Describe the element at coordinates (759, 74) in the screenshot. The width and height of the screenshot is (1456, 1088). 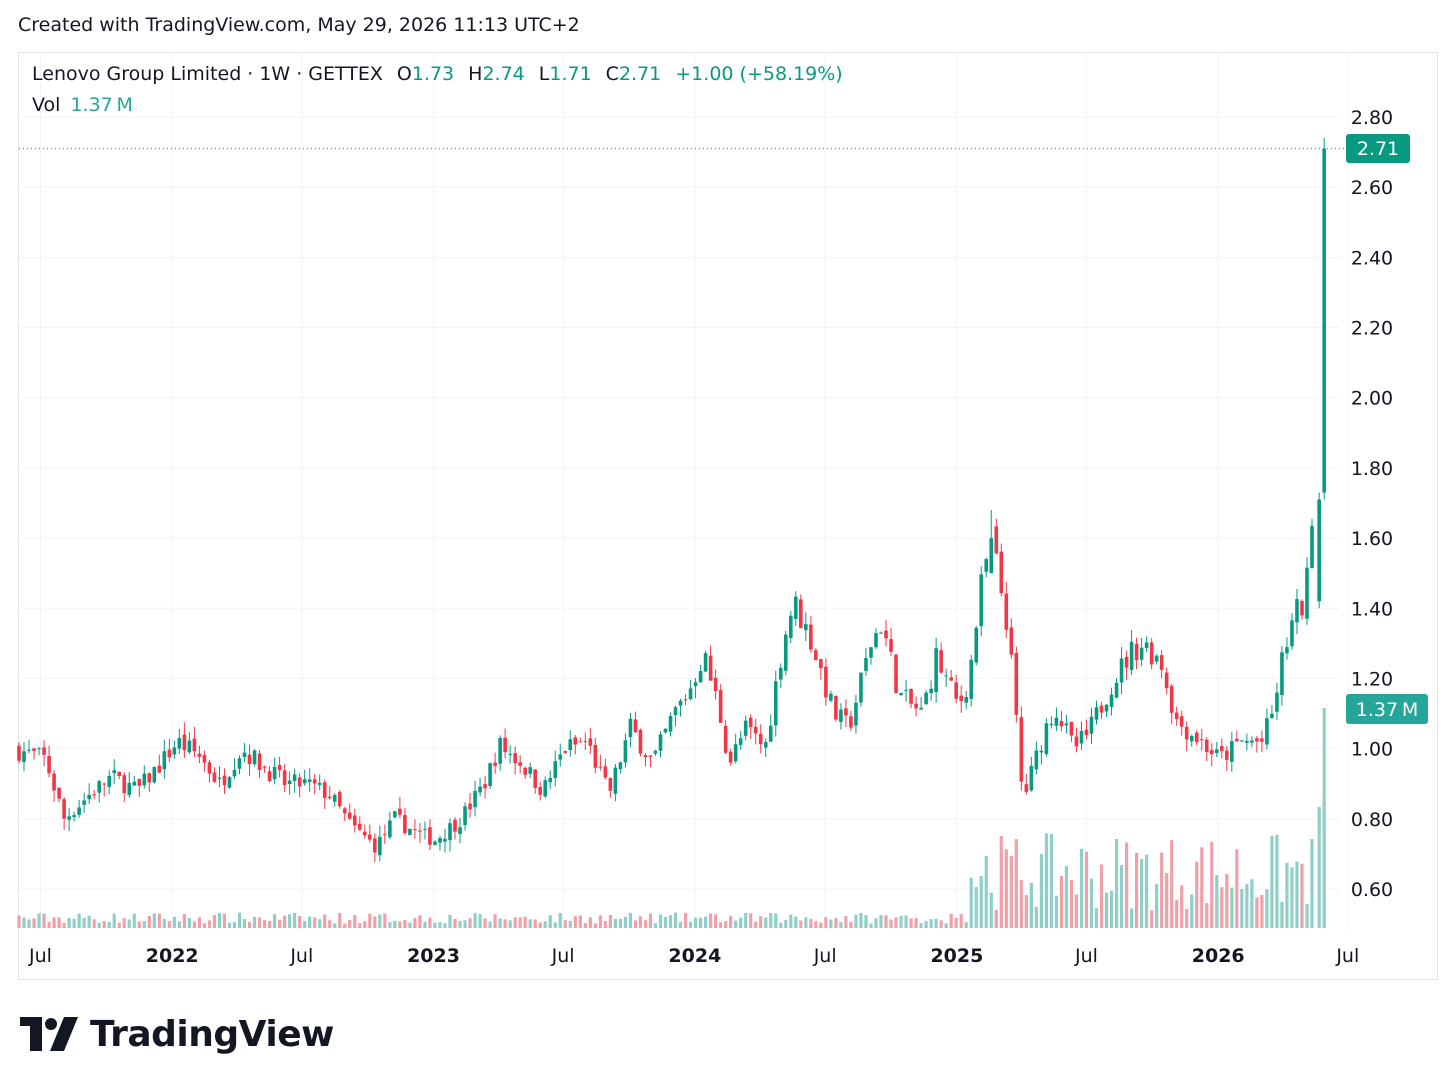
I see `change-value: +1.00 (+58.19%)` at that location.